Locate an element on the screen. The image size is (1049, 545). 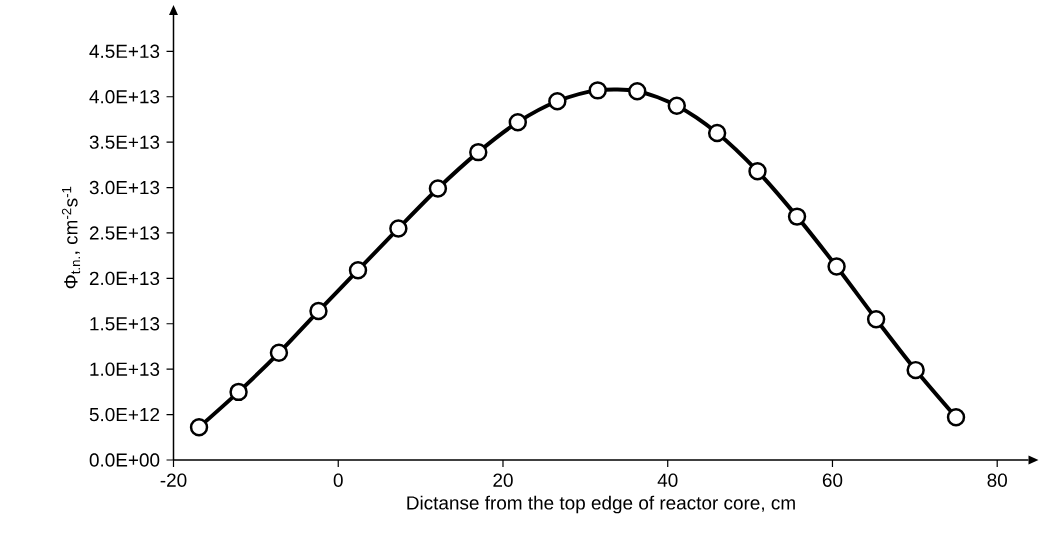
y-tick-label: 0.0E+00 is located at coordinates (124, 460).